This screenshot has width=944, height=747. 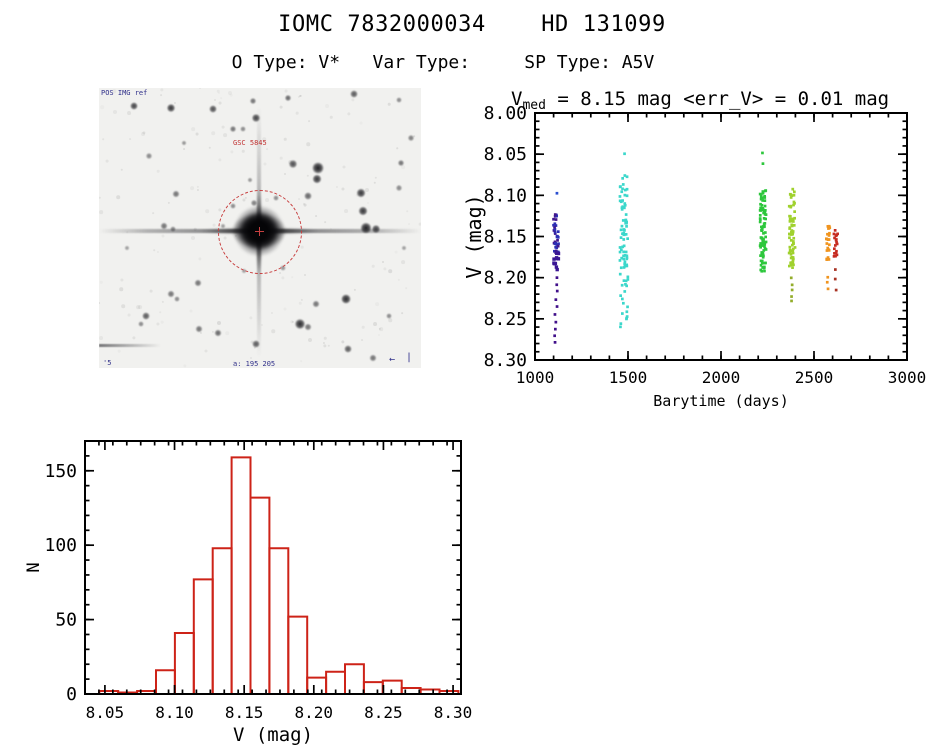 I want to click on svg-text: 3000, so click(x=907, y=377).